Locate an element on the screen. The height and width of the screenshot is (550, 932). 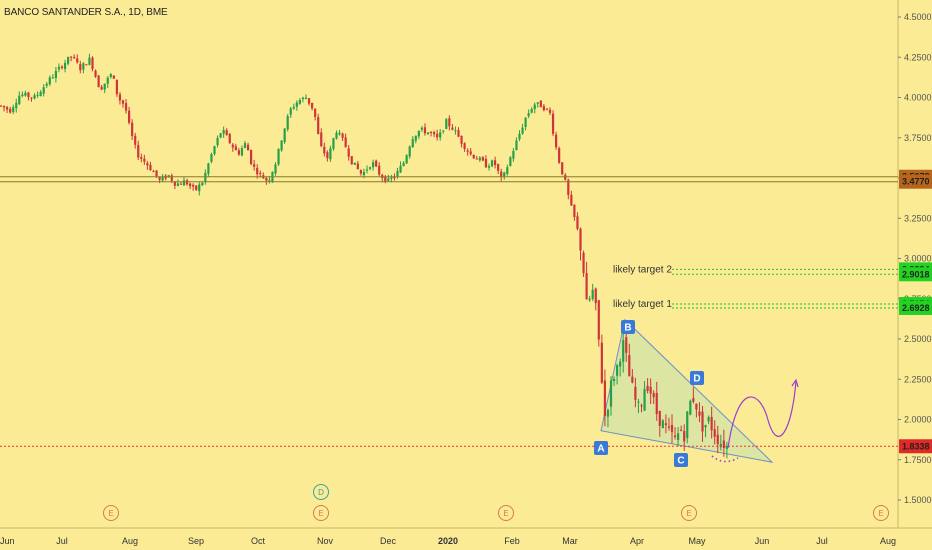
price-label-bg is located at coordinates (915, 274).